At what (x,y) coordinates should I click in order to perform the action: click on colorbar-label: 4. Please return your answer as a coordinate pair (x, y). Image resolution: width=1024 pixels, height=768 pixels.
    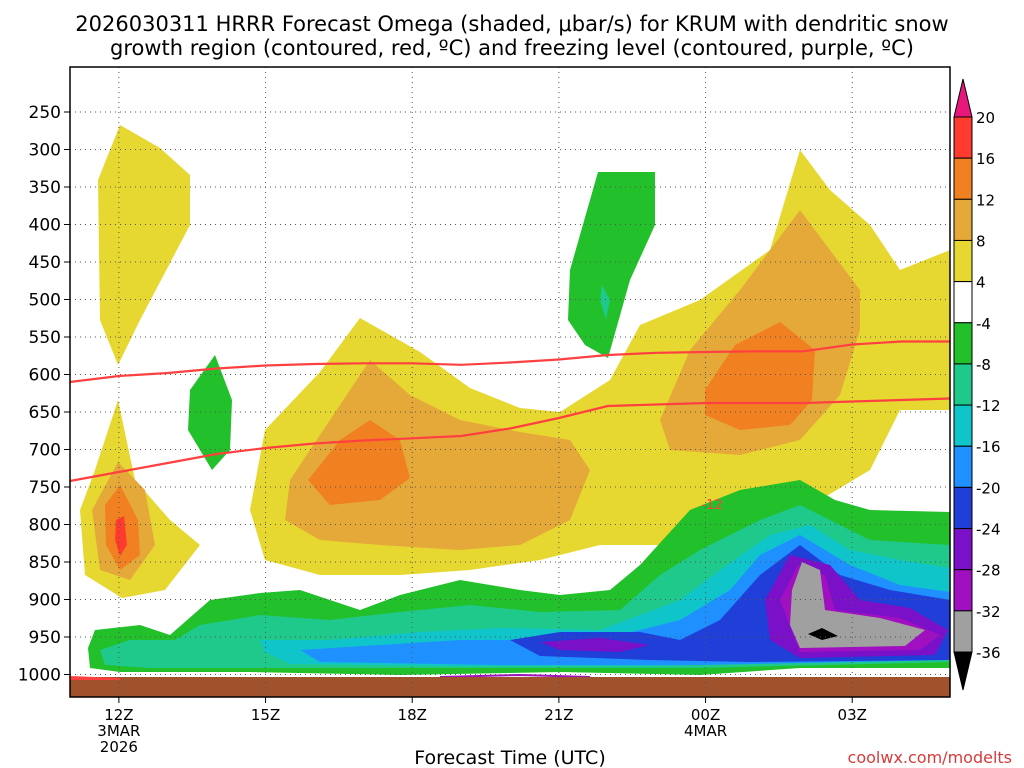
    Looking at the image, I should click on (981, 283).